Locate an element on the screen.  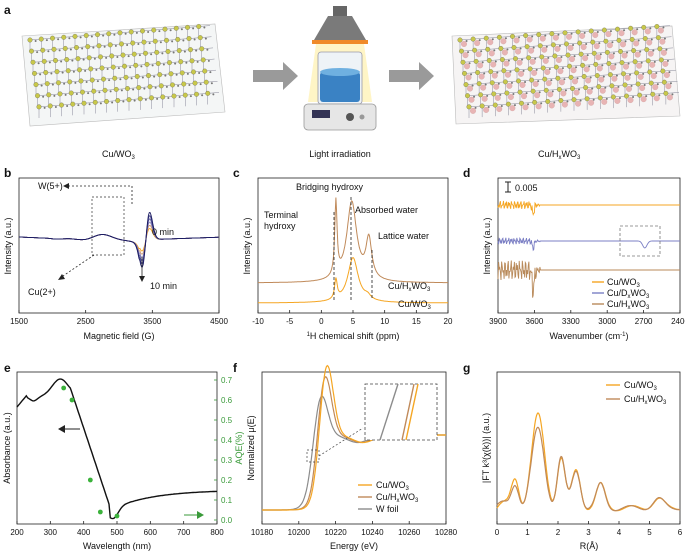
panel-c-ylabel: Intensity (a.u.) is located at coordinates (247, 245).